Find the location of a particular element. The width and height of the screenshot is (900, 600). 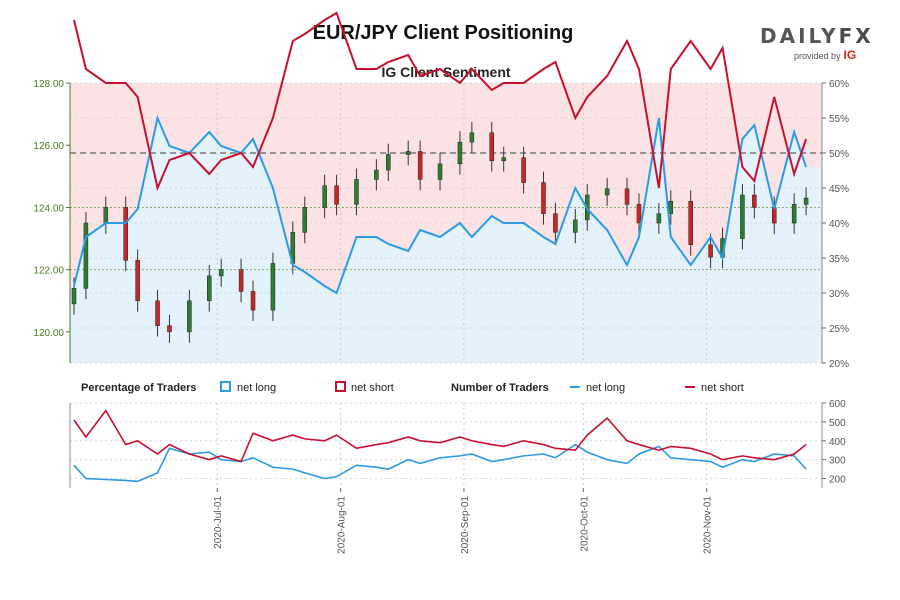

pct-tick-2: 30% is located at coordinates (839, 294).